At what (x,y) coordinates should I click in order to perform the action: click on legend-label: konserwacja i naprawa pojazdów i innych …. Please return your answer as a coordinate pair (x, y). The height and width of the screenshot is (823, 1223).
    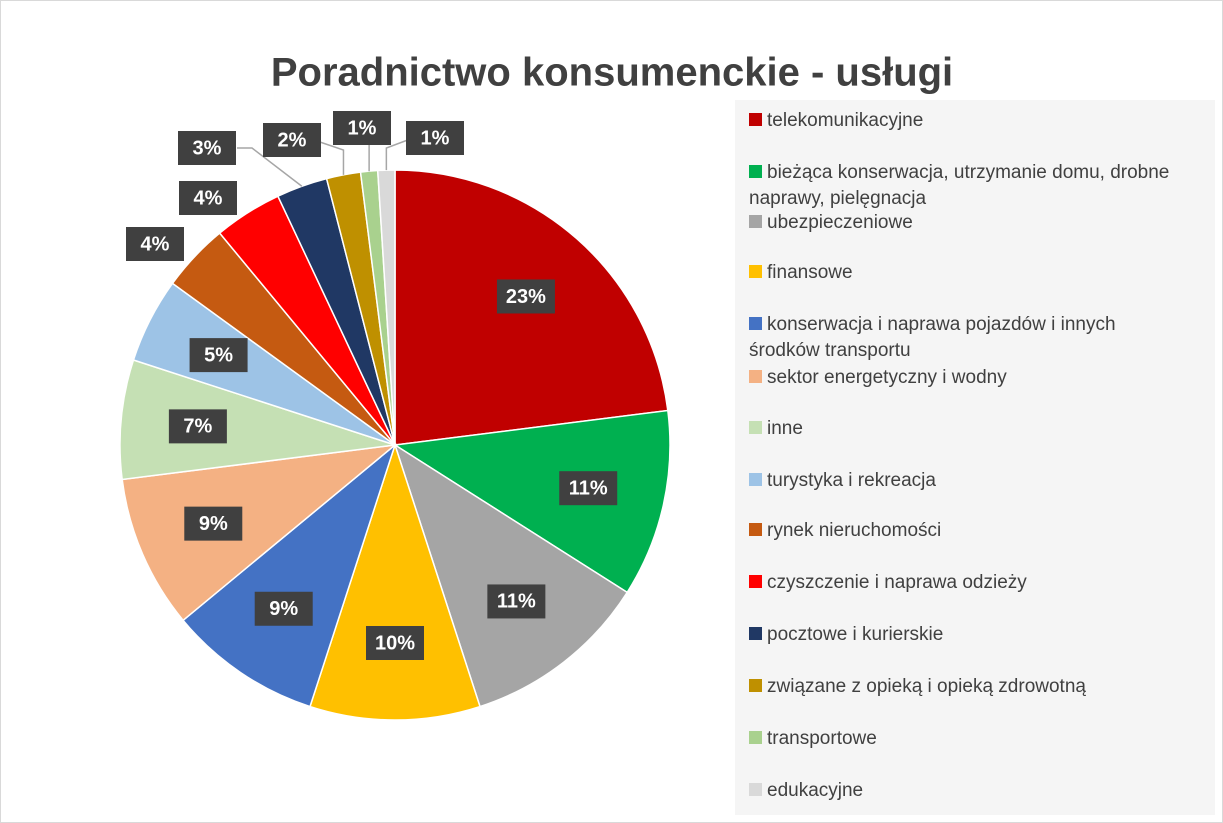
    Looking at the image, I should click on (932, 337).